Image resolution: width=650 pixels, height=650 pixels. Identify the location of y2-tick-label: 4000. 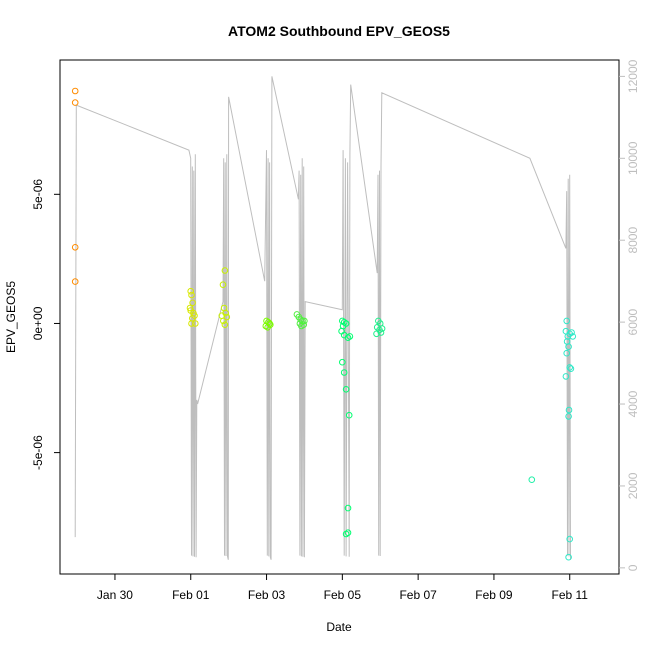
(633, 403).